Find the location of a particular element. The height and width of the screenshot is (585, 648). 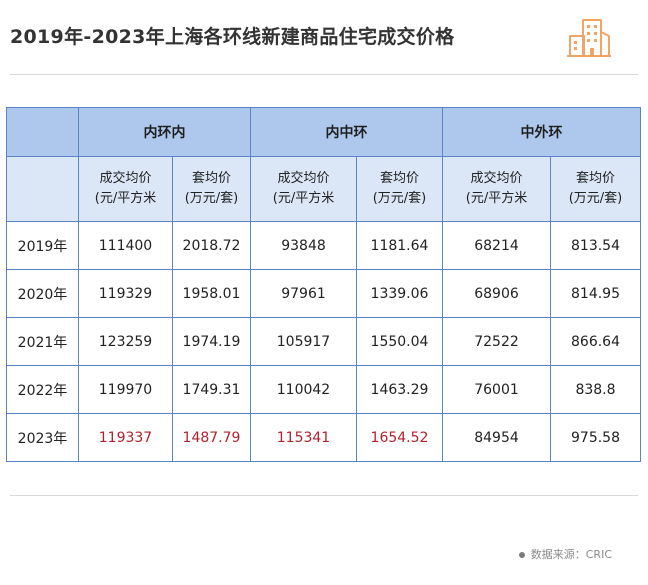

table-cell: 119970 is located at coordinates (125, 389).